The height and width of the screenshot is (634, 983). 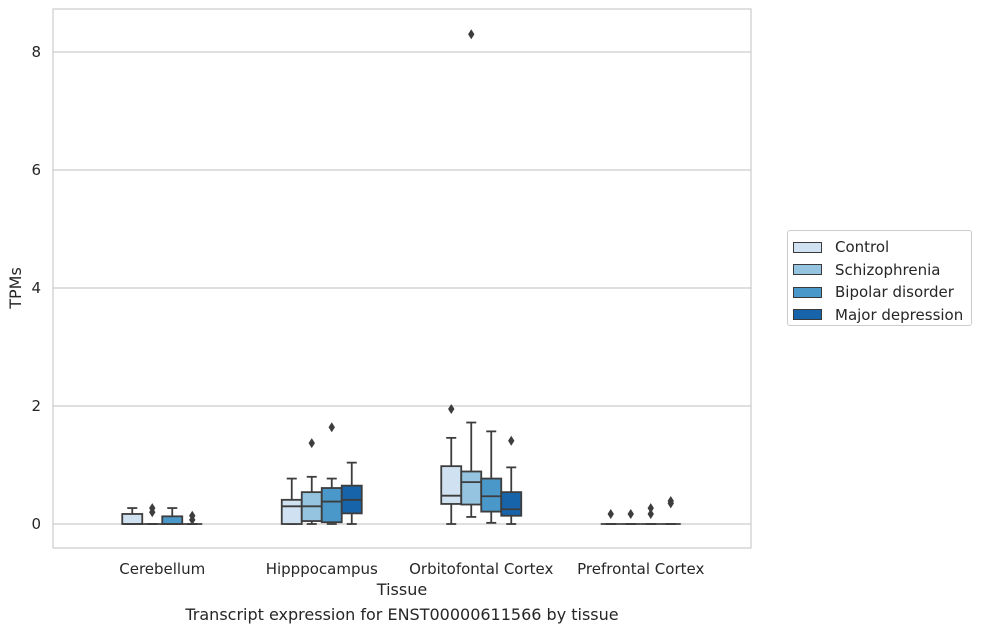 What do you see at coordinates (481, 569) in the screenshot?
I see `x-tick-label: Orbitofontal Cortex` at bounding box center [481, 569].